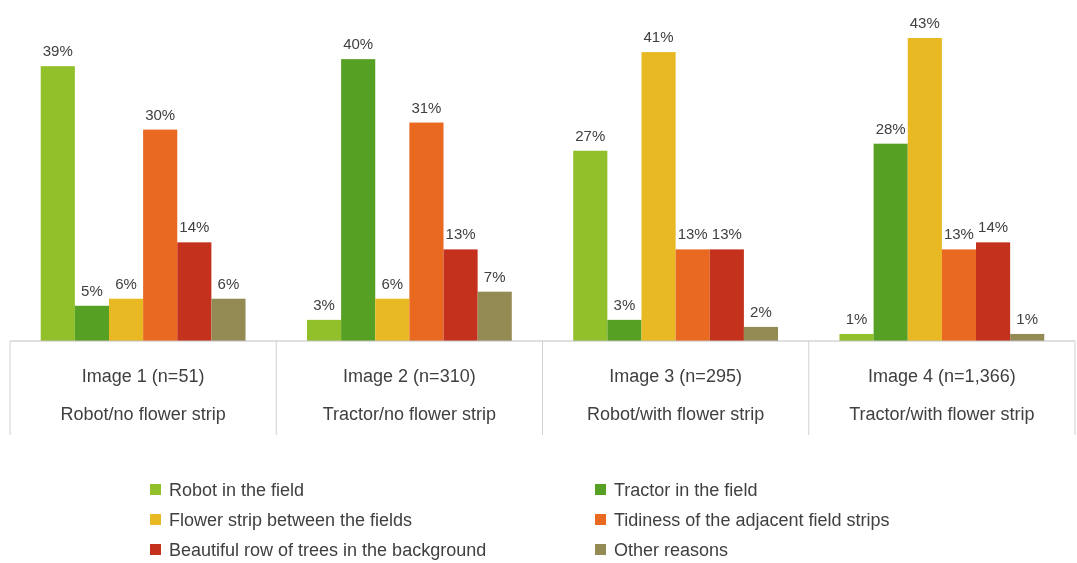  What do you see at coordinates (426, 107) in the screenshot?
I see `data-label: 31%` at bounding box center [426, 107].